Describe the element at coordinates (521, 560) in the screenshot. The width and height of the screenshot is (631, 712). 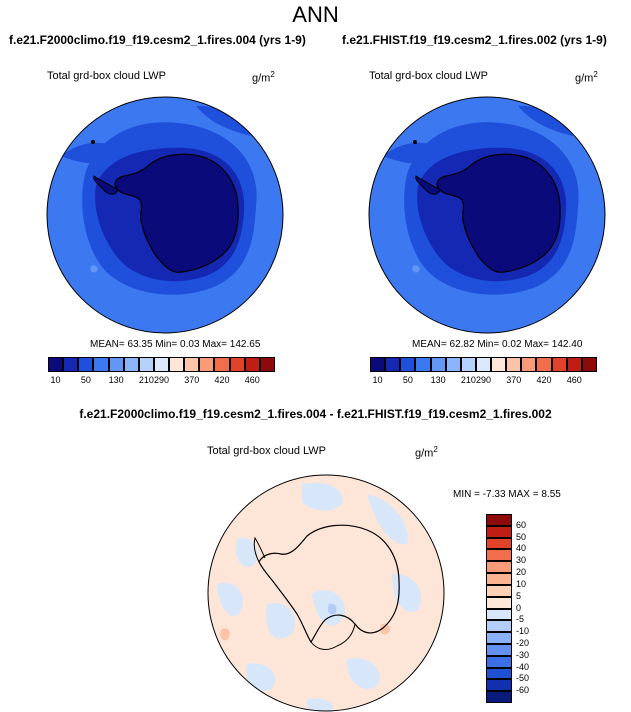
I see `diff-colorbar-tick-label: 30` at that location.